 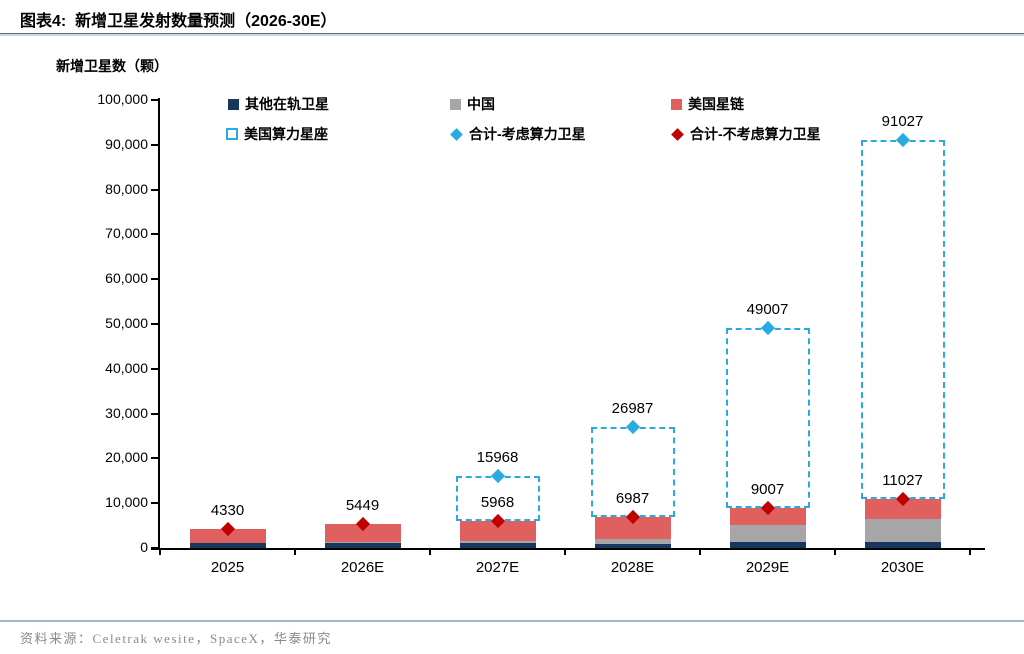 What do you see at coordinates (126, 233) in the screenshot?
I see `y-axis-tick-label: 70,000` at bounding box center [126, 233].